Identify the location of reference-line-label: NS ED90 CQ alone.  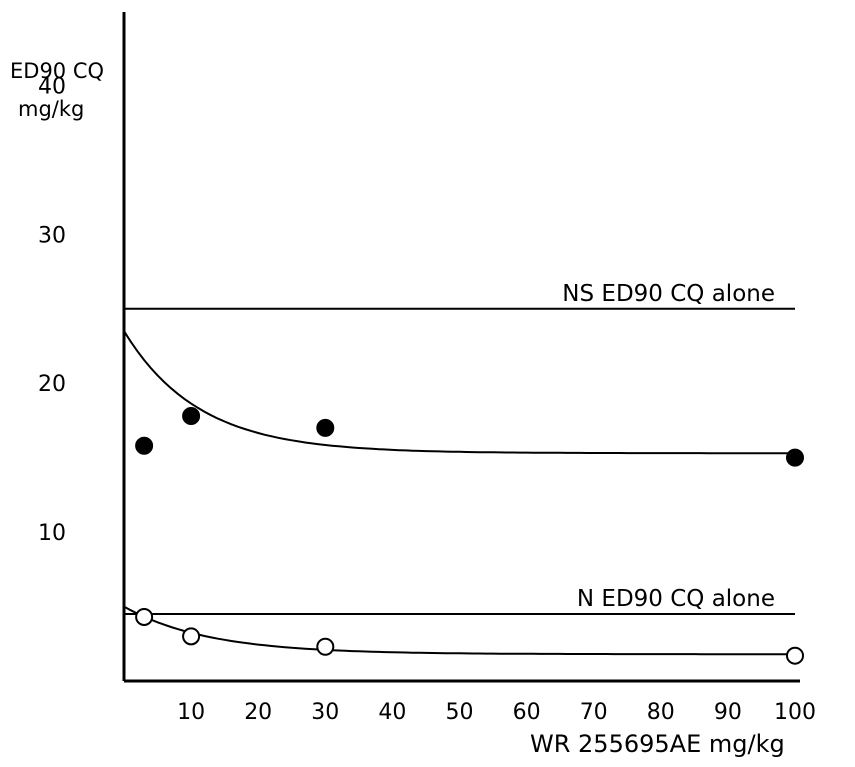
(668, 294).